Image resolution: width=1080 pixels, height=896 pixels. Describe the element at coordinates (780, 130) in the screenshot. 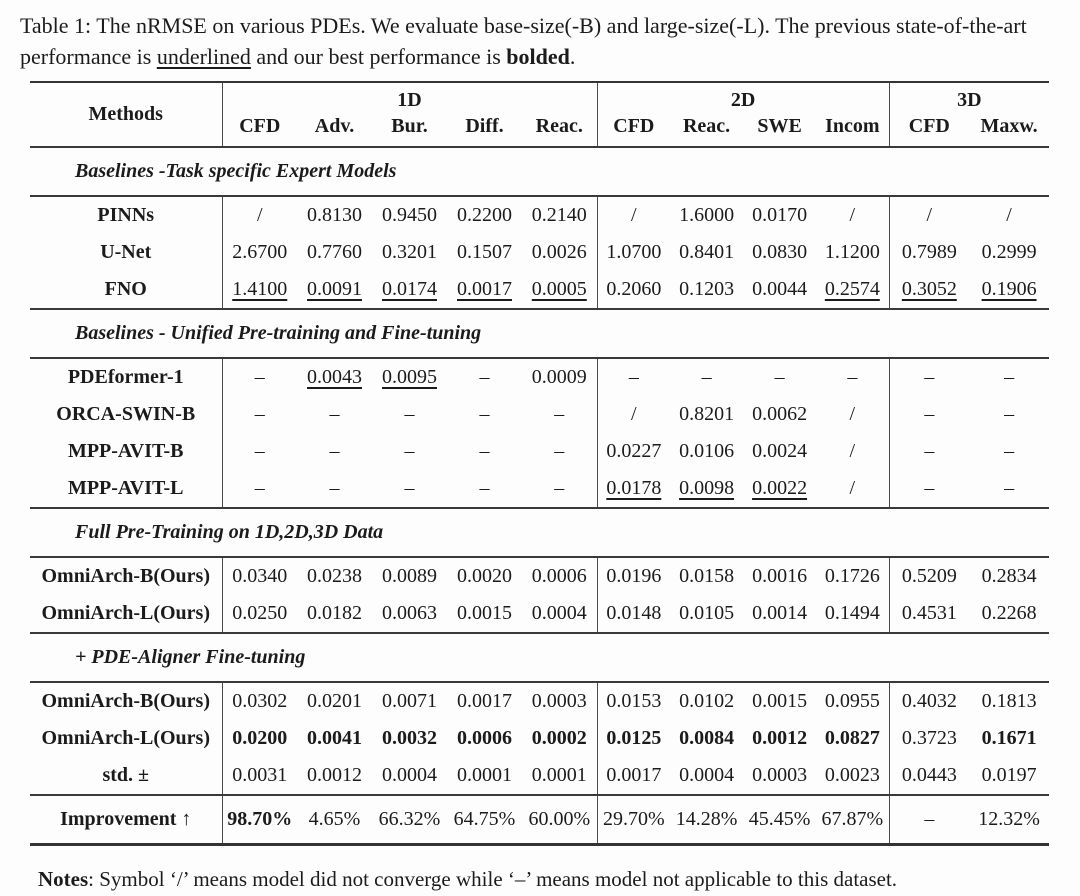

I see `header-col-2d-swe: SWE` at that location.